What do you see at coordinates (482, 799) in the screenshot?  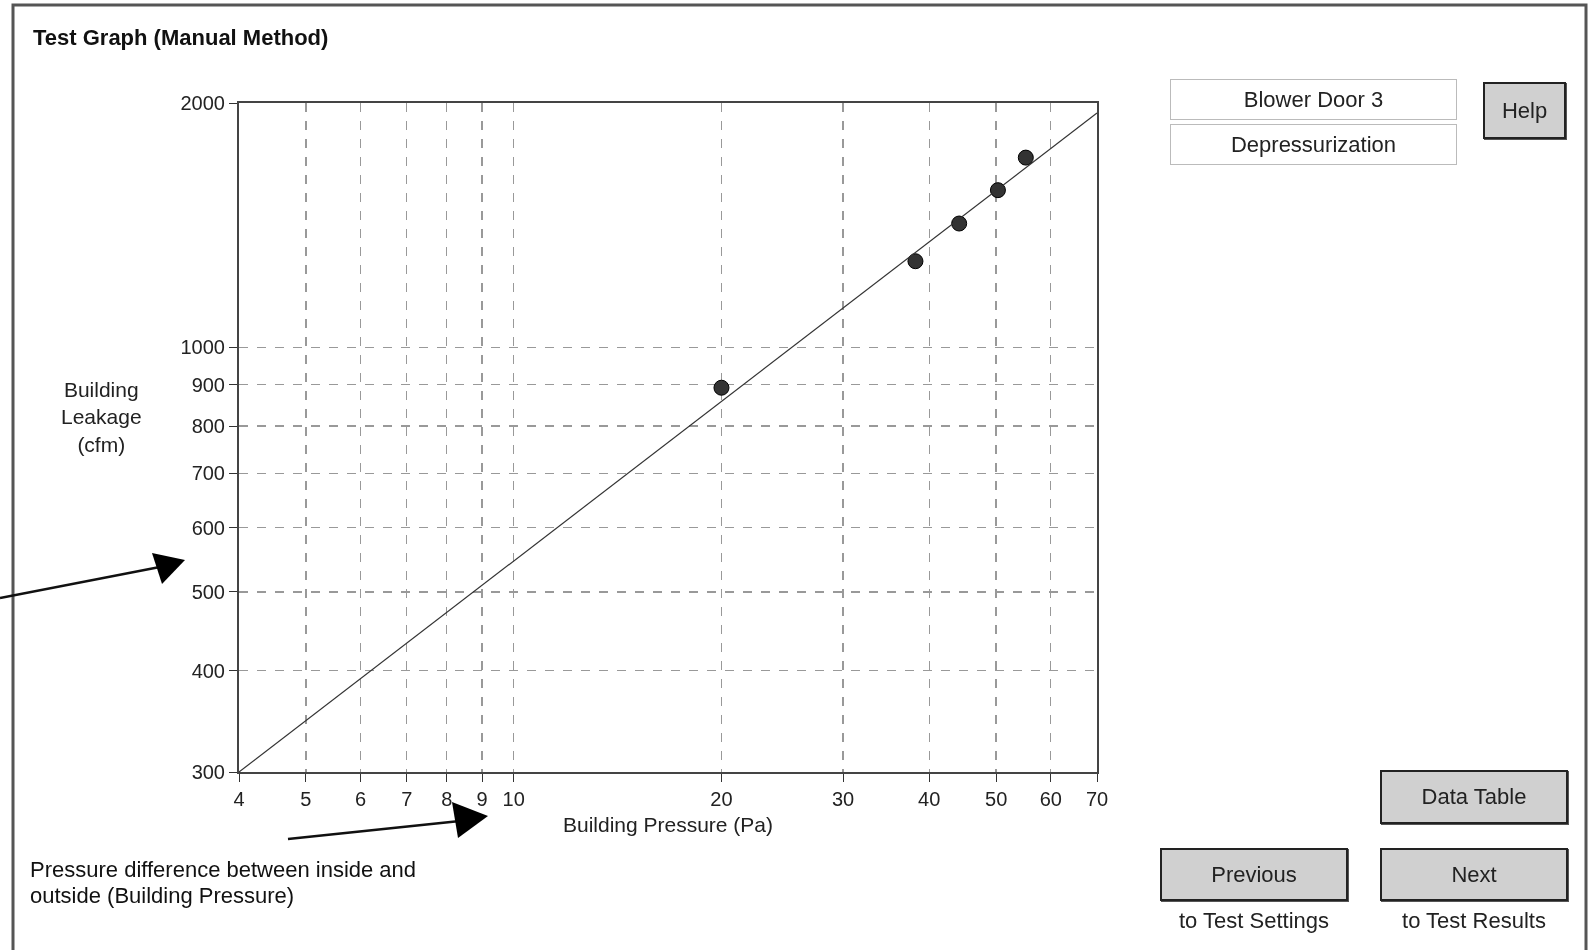 I see `x-tick-label: 9` at bounding box center [482, 799].